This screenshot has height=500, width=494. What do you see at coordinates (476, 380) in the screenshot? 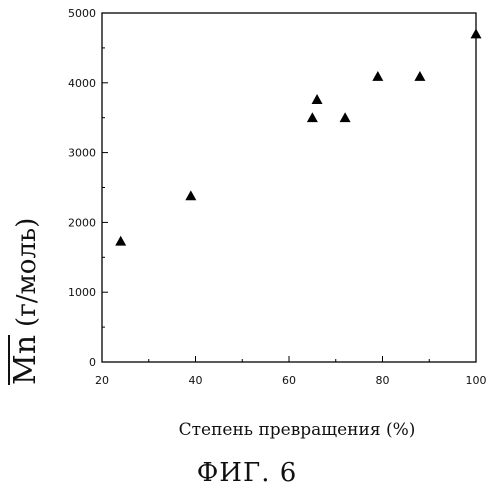
I see `x-tick-label: 100` at bounding box center [476, 380].